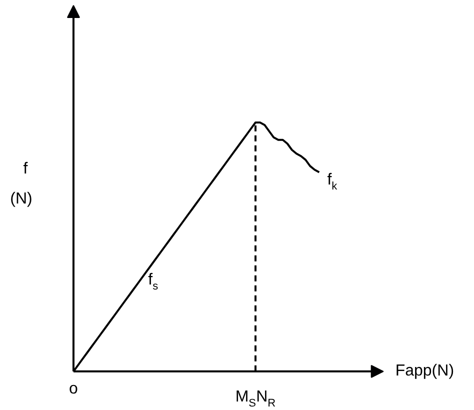 This screenshot has height=410, width=474. I want to click on x-axis-title: Fapp(N), so click(424, 371).